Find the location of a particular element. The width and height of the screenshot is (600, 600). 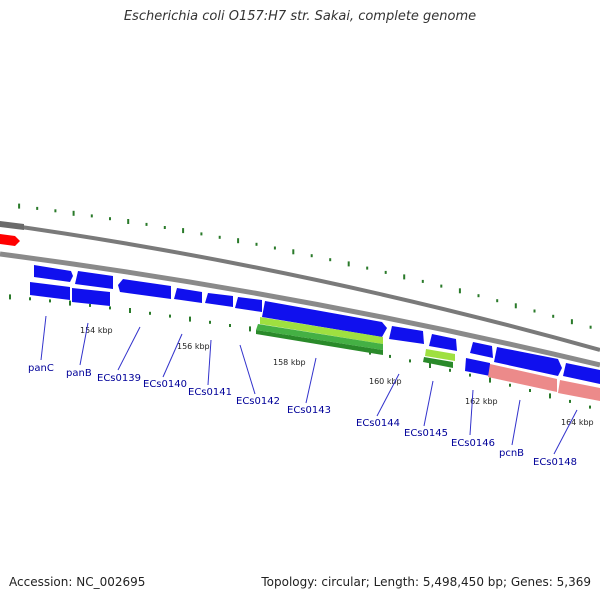

gene-label-ECs0145: ECs0145 is located at coordinates (426, 433).